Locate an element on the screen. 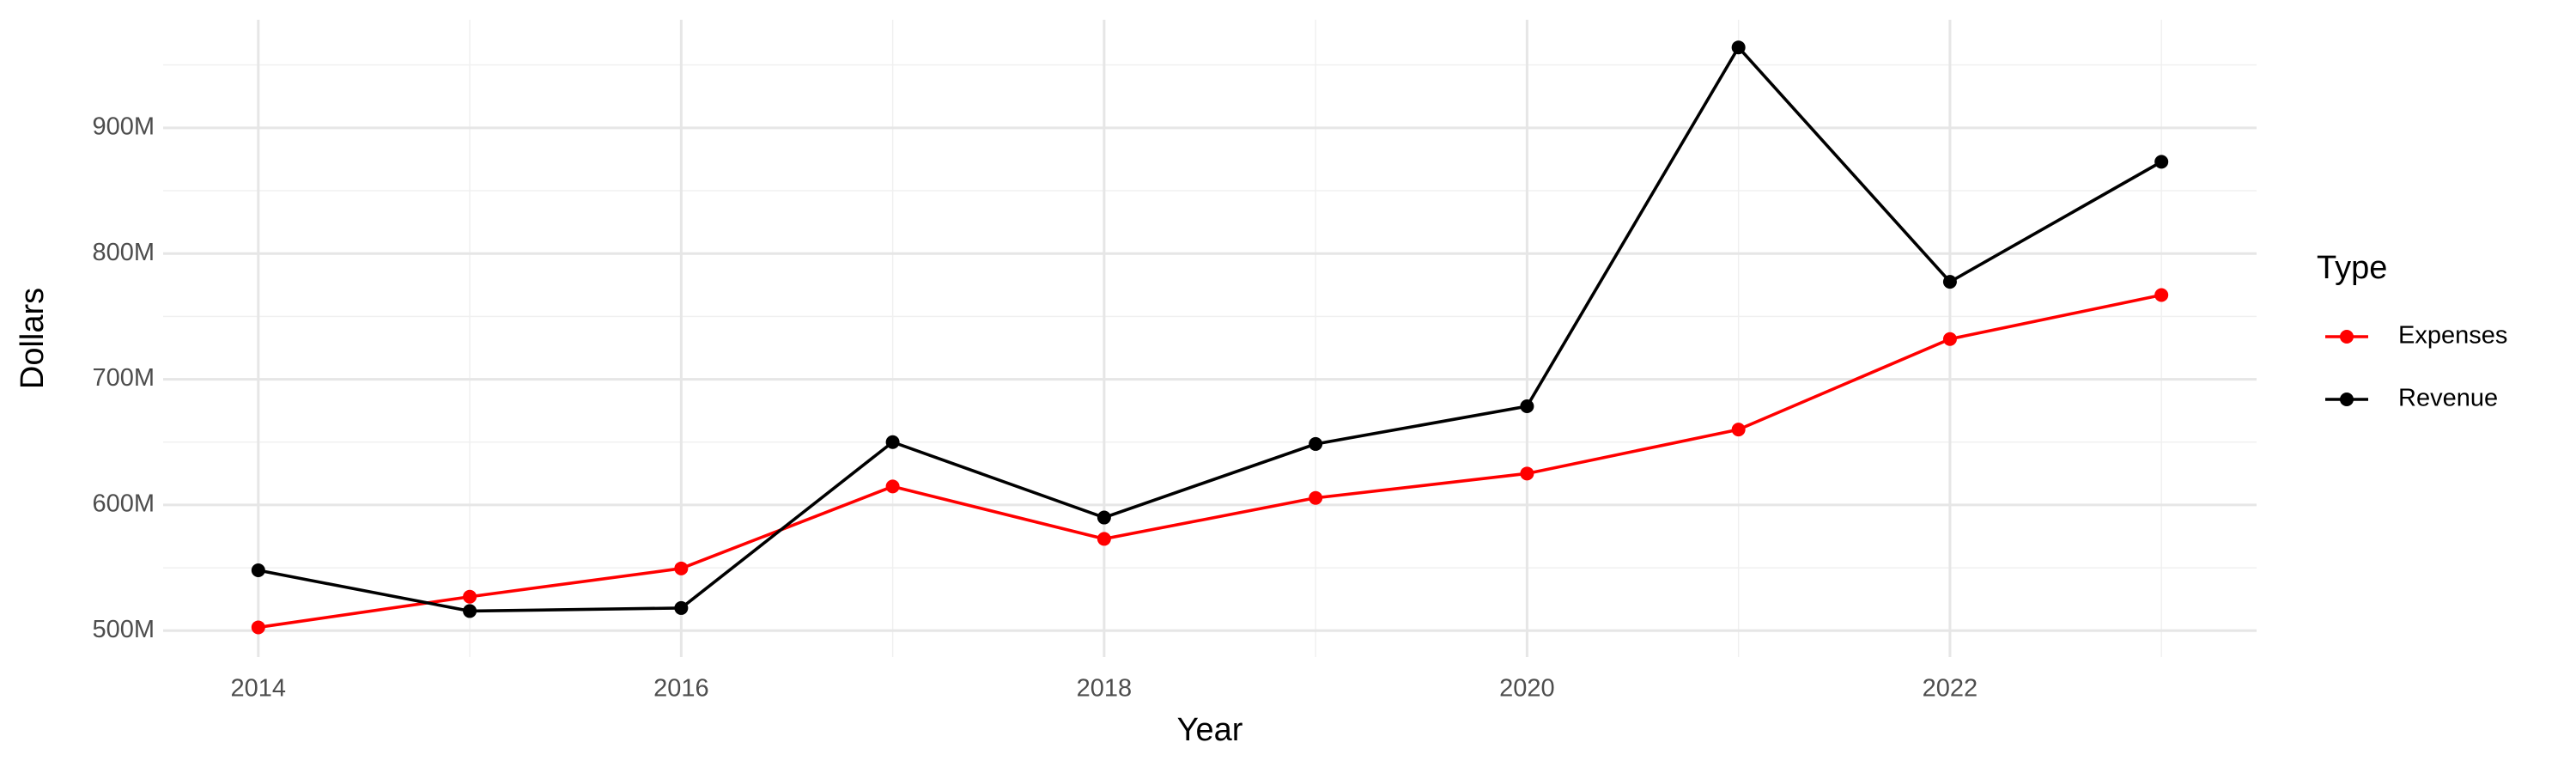  y-axis-title: Dollars is located at coordinates (33, 338).